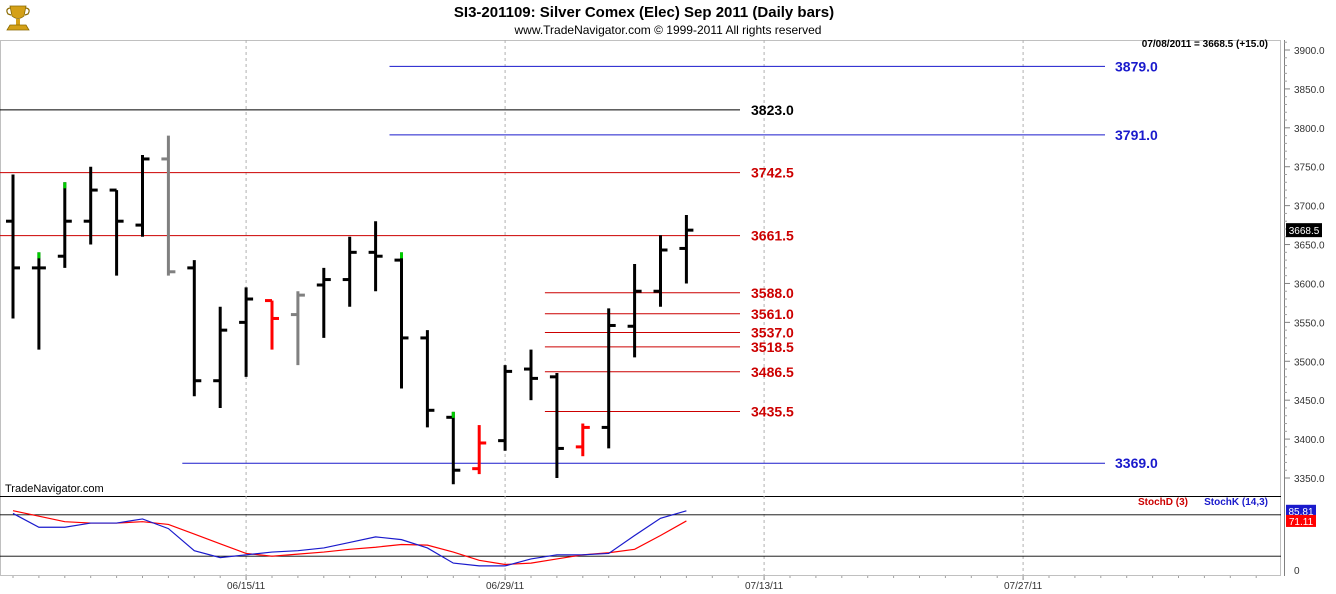 This screenshot has width=1336, height=594. Describe the element at coordinates (1297, 571) in the screenshot. I see `stoch-tick-label: 0` at that location.